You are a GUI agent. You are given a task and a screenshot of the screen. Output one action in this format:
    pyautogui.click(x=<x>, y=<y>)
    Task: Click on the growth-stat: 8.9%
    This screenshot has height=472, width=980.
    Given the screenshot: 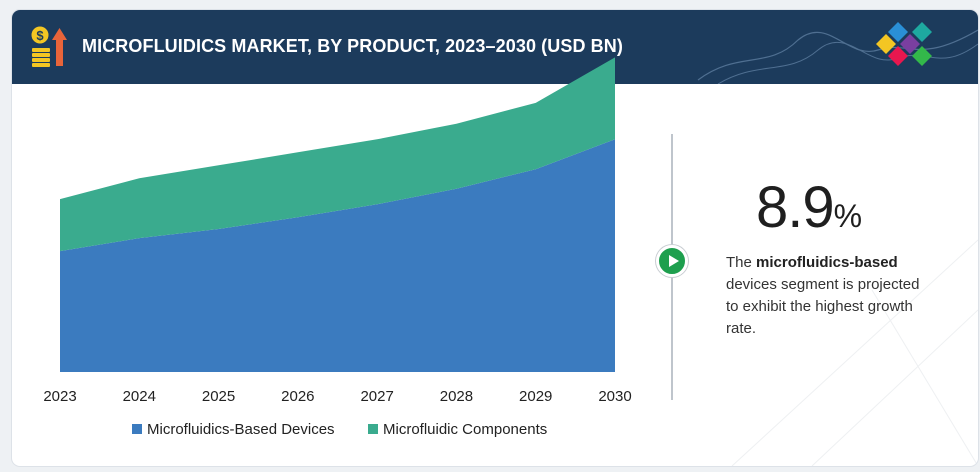 What is the action you would take?
    pyautogui.click(x=809, y=207)
    